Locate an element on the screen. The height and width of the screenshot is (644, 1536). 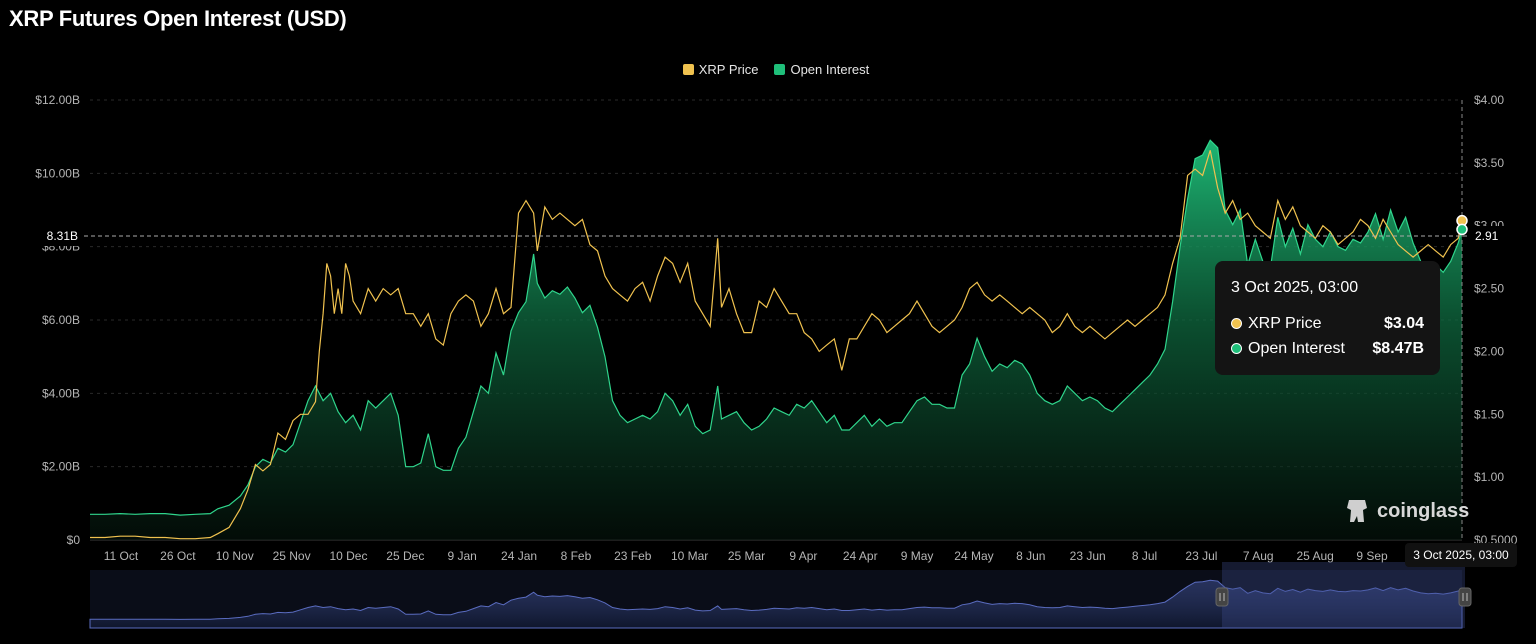
y-left-tick-label: $12.00B is located at coordinates (57, 100).